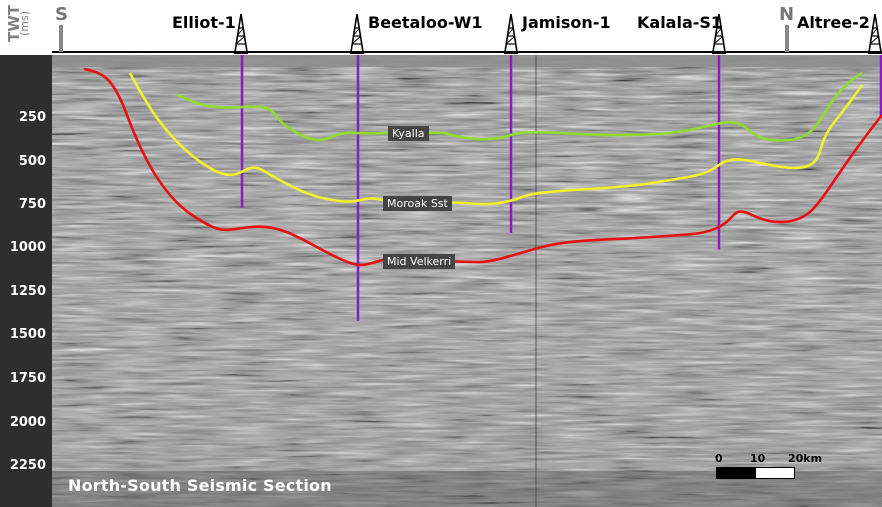  Describe the element at coordinates (61, 14) in the screenshot. I see `south-marker: S` at that location.